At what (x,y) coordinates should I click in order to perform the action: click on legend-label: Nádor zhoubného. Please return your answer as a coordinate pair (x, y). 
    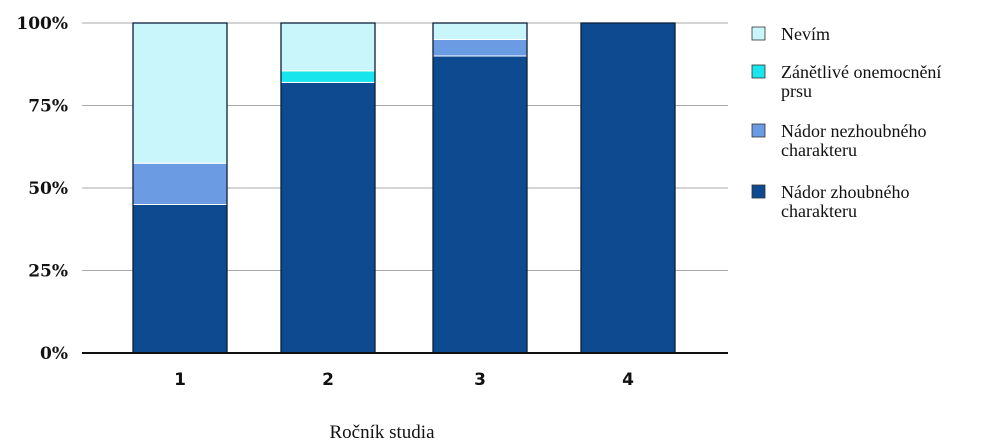
    Looking at the image, I should click on (845, 192).